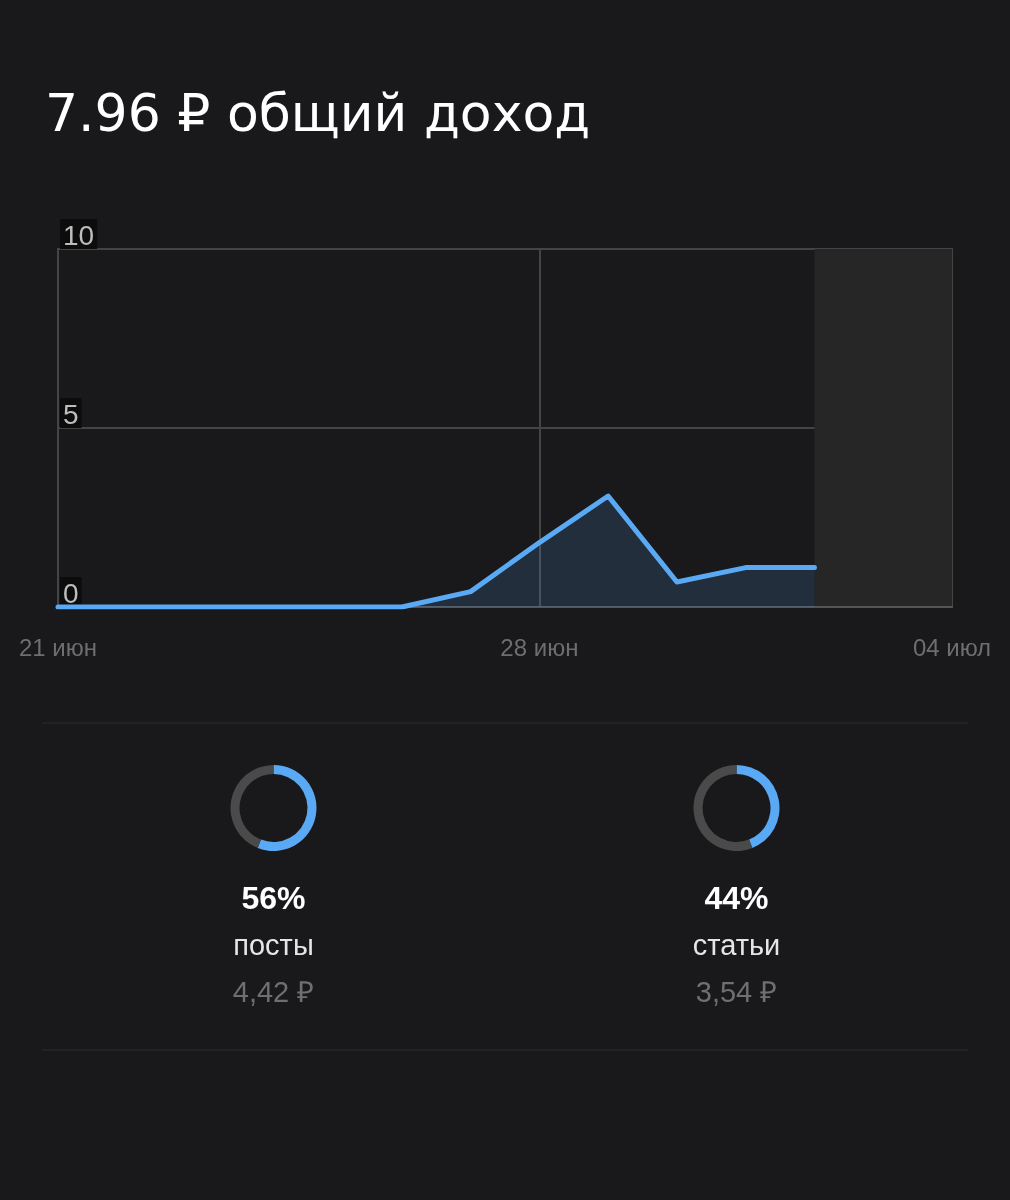 The image size is (1010, 1200). What do you see at coordinates (273, 898) in the screenshot?
I see `data-label: 56%` at bounding box center [273, 898].